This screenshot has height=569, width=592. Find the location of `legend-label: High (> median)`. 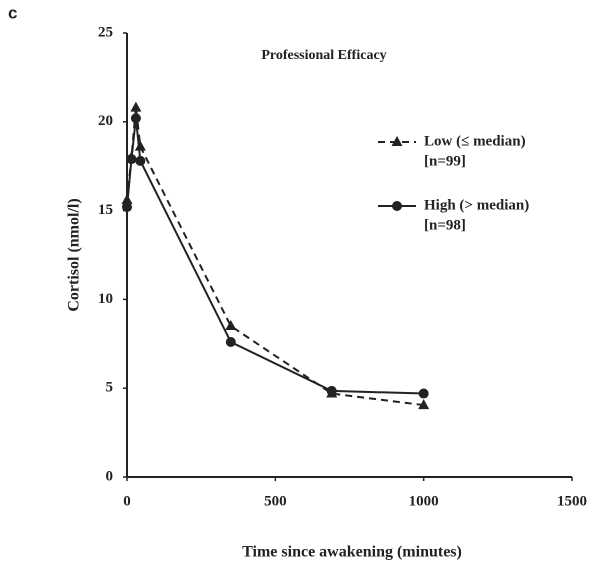

legend-label: High (> median) is located at coordinates (476, 205).